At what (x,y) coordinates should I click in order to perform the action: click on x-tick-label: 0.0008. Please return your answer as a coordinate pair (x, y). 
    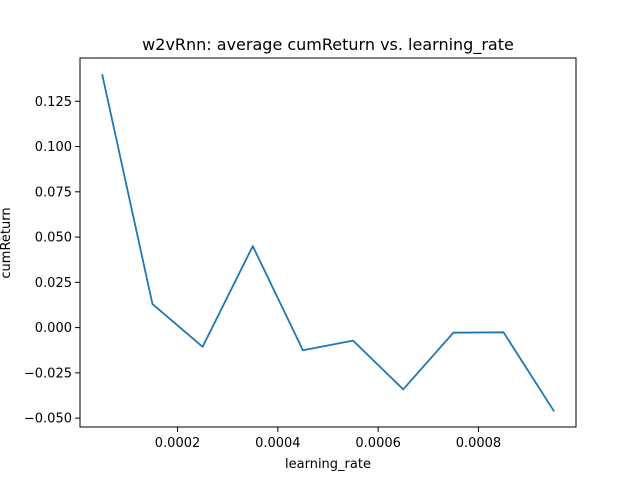
    Looking at the image, I should click on (479, 443).